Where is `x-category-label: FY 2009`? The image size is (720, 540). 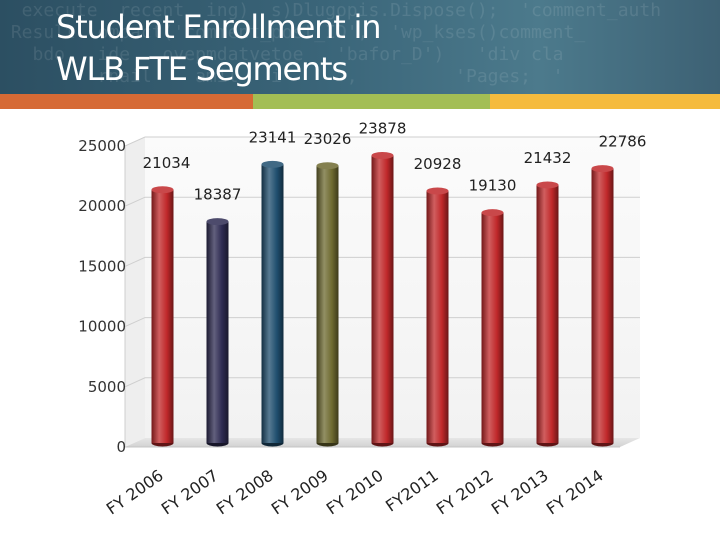 x-category-label: FY 2009 is located at coordinates (300, 492).